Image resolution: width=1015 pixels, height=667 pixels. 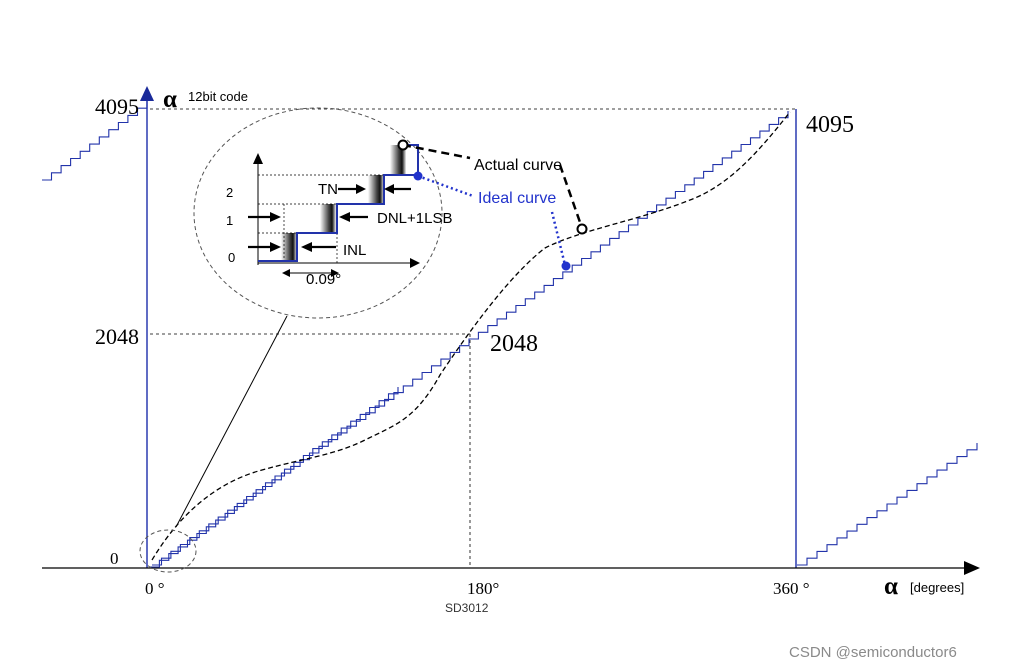 What do you see at coordinates (335, 273) in the screenshot?
I see `step-width-arrow-right-icon` at bounding box center [335, 273].